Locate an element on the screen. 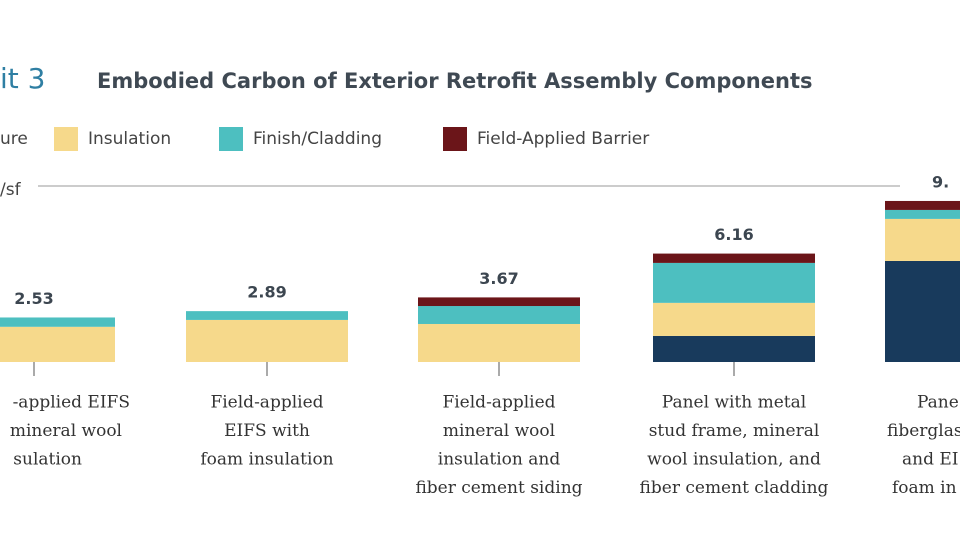  category-label: EIFS with is located at coordinates (267, 431).